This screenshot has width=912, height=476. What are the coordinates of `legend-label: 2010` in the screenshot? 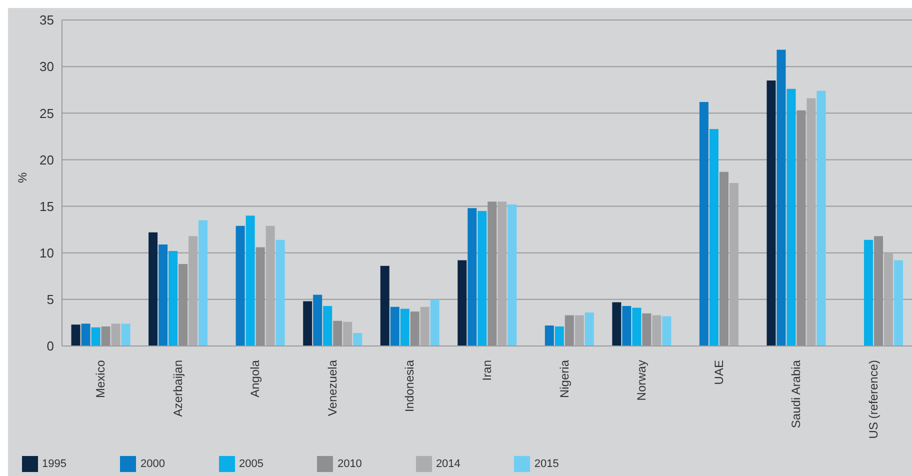 It's located at (349, 464).